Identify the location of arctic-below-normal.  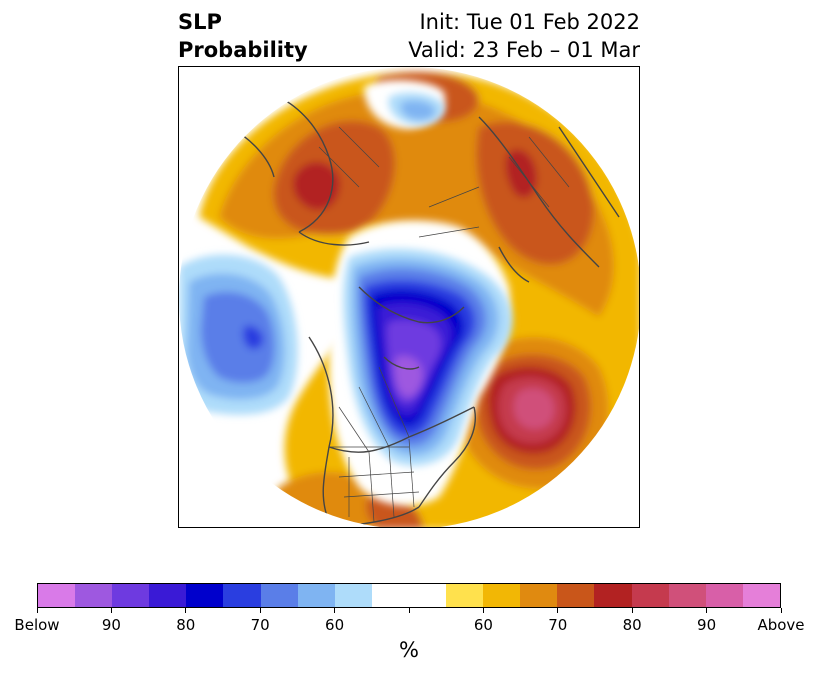
(416, 108).